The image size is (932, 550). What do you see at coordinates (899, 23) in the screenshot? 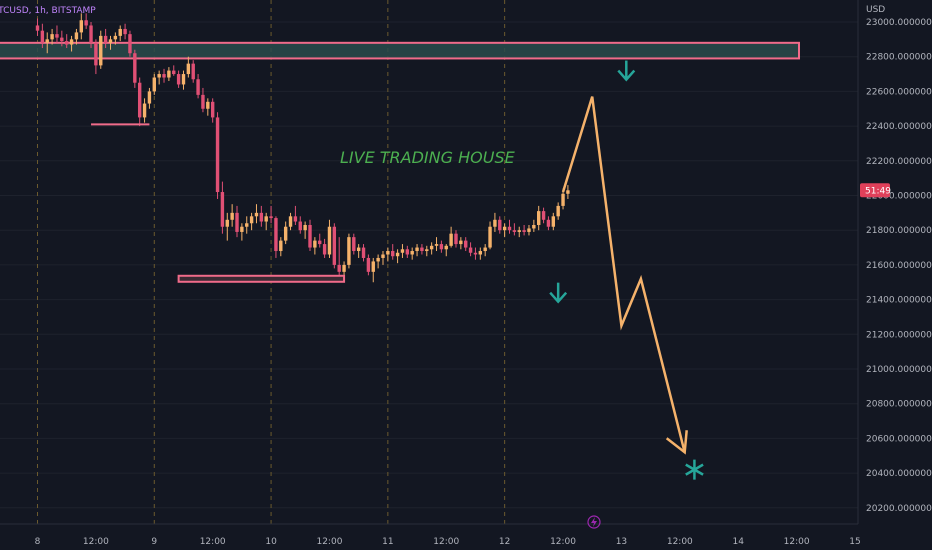
I see `y-tick-label: 23000.000000000` at bounding box center [899, 23].